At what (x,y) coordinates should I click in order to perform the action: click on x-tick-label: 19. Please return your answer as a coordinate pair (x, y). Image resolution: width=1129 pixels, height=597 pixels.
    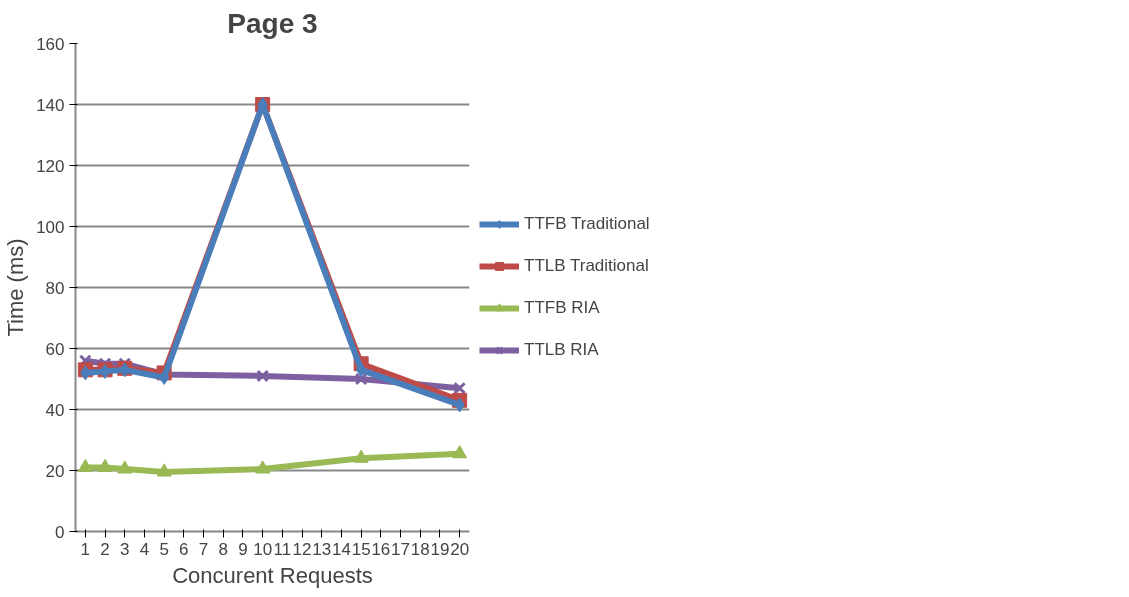
    Looking at the image, I should click on (440, 549).